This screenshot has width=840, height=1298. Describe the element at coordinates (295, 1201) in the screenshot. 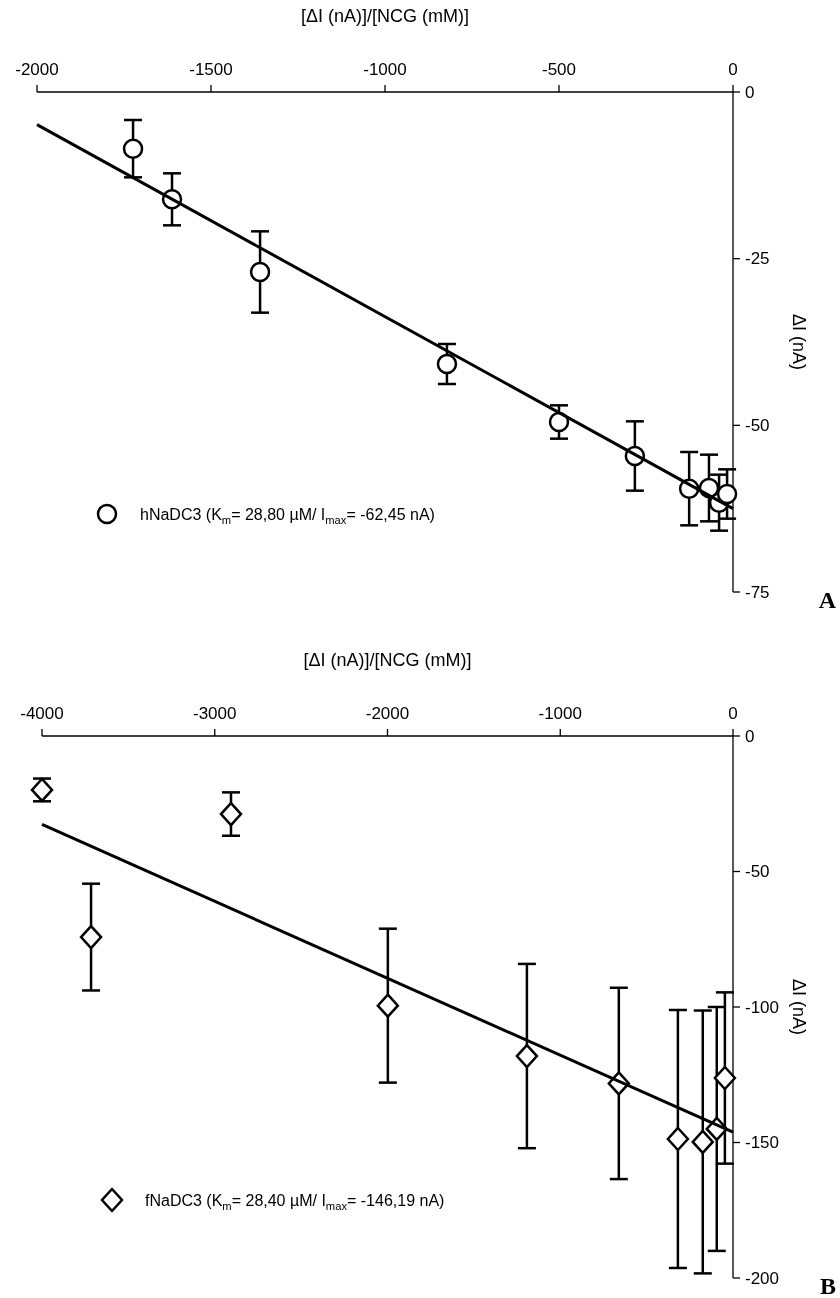

I see `legend-label: fNaDC3 (K$_{m}$= 28,40 µM/ I$_{max}$= -146,19 nA)` at that location.